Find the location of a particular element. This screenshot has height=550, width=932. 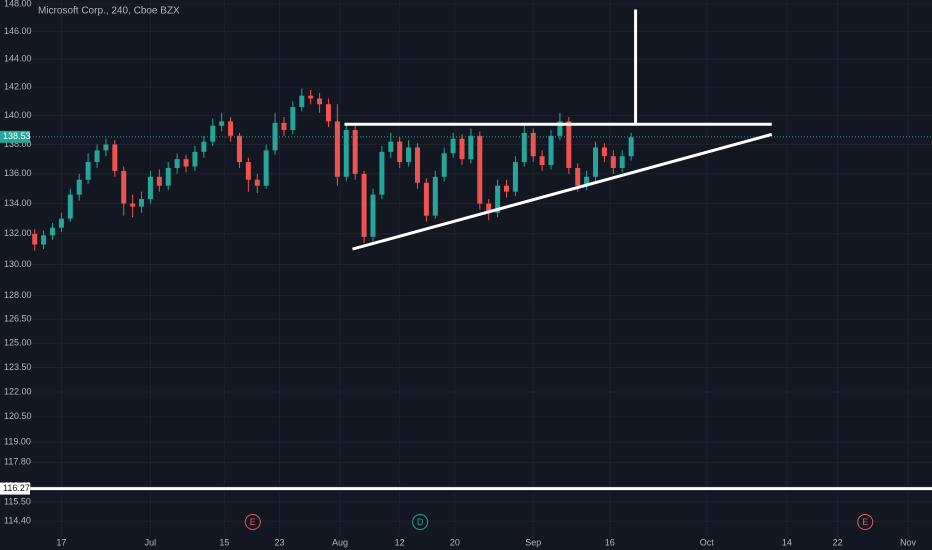

y-tick-label: 142.00 is located at coordinates (18, 87).